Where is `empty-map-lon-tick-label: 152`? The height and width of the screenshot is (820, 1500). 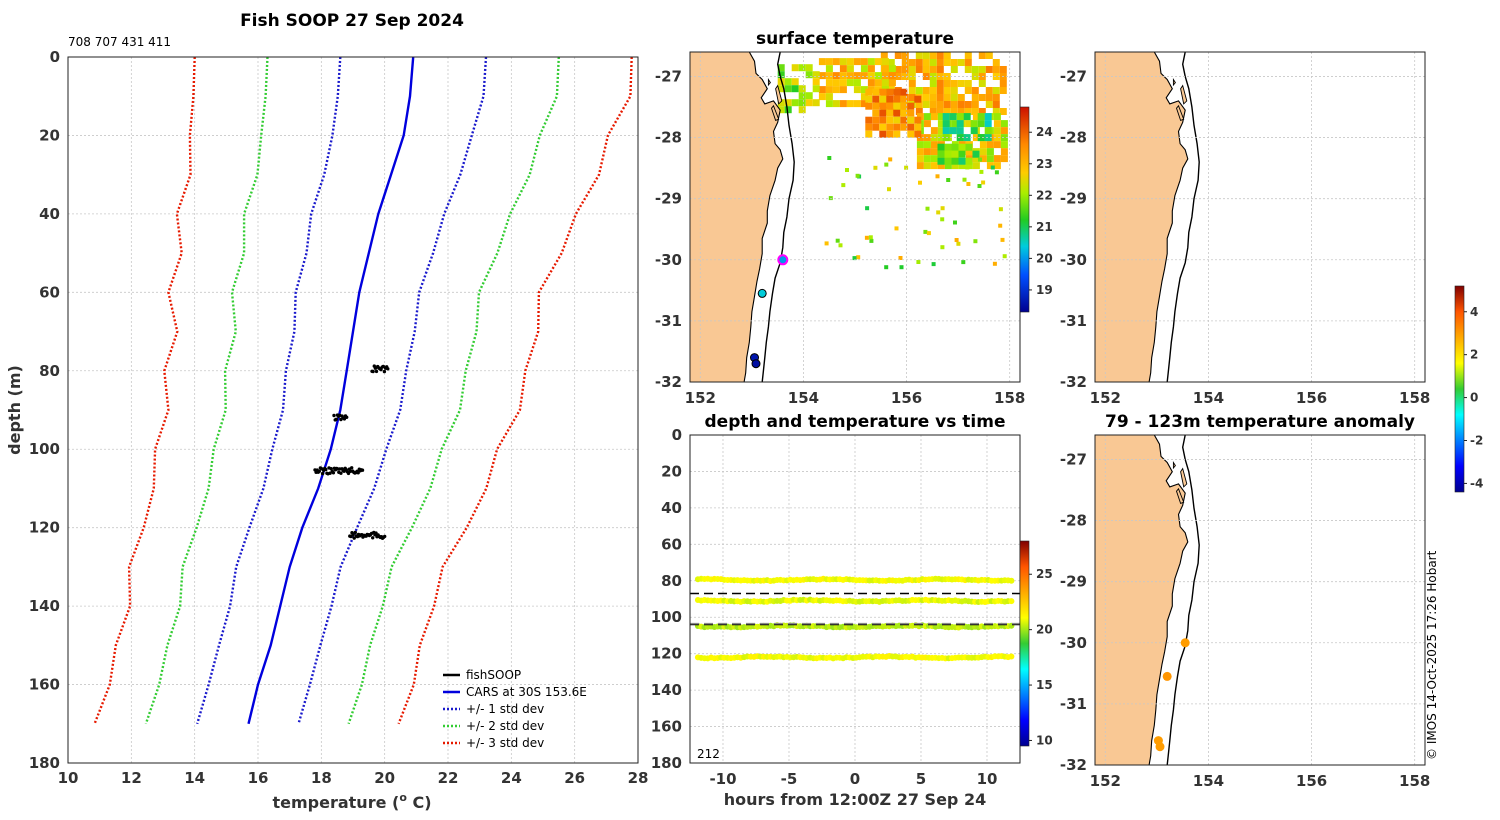 empty-map-lon-tick-label: 152 is located at coordinates (1105, 398).